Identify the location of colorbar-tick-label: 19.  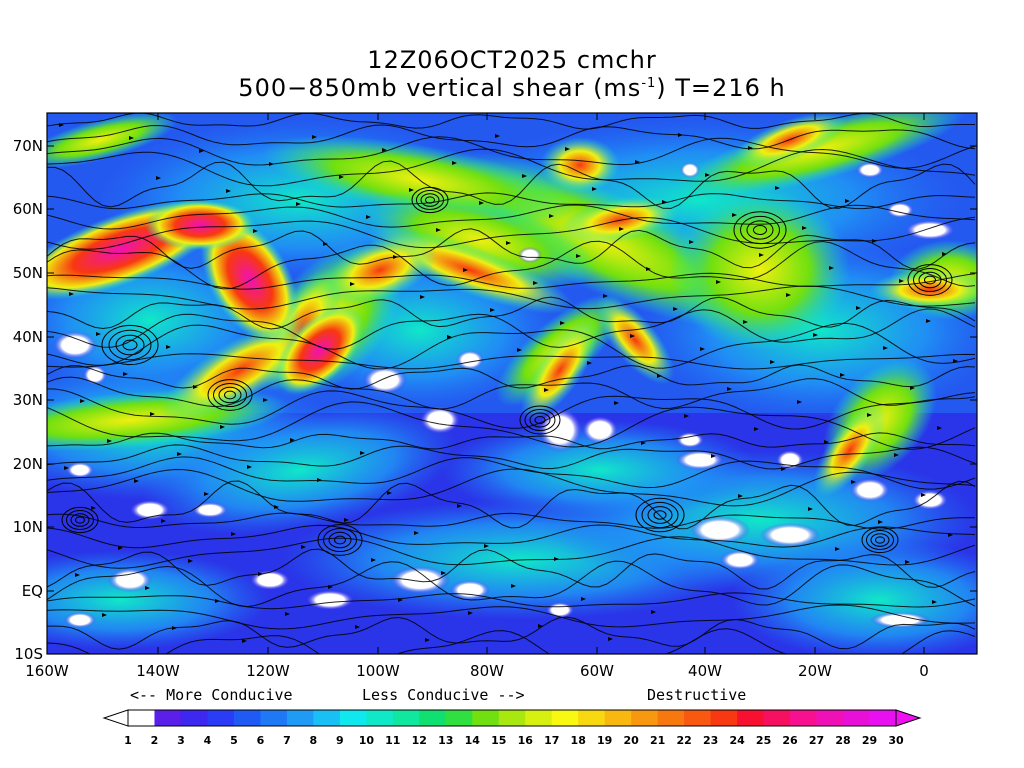
(604, 740).